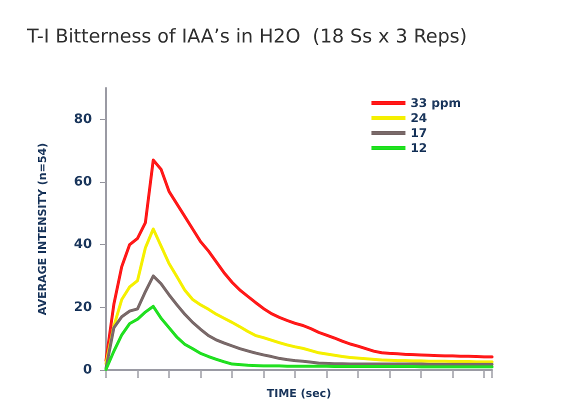  I want to click on legend-label: 24, so click(419, 118).